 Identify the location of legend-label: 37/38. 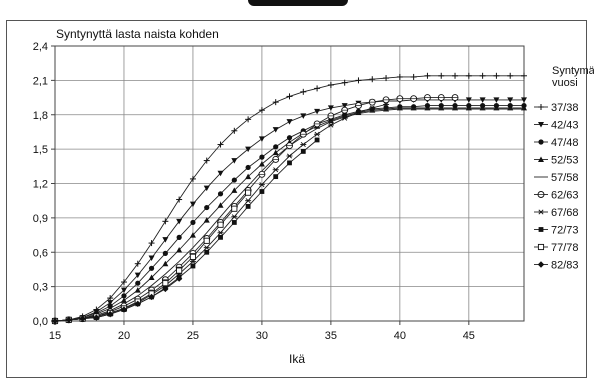
(565, 108).